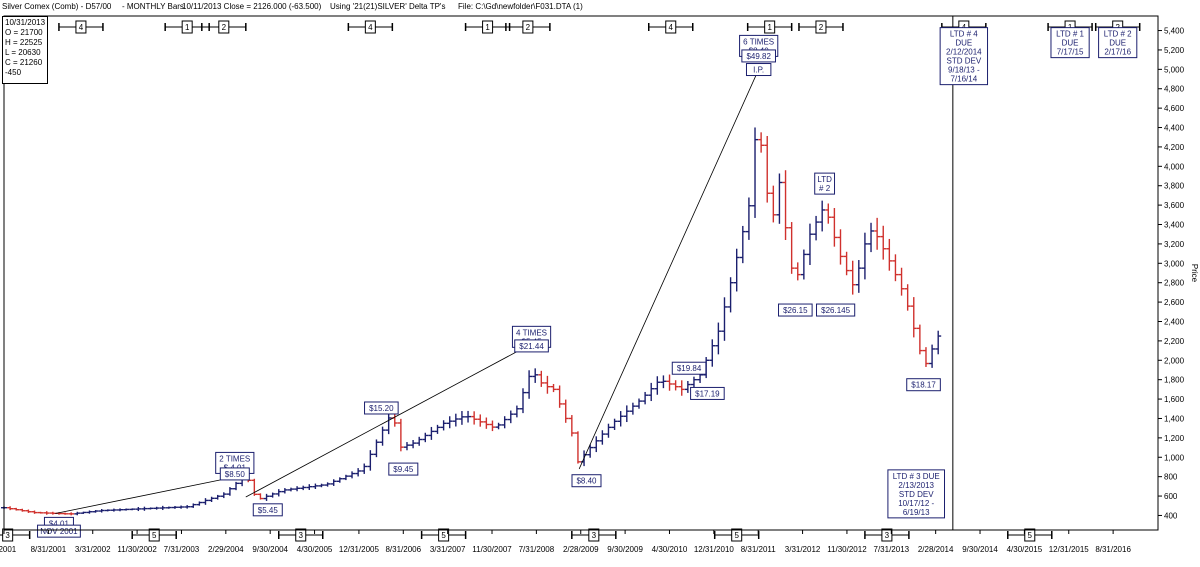 This screenshot has width=1200, height=567. I want to click on marker-label: 3, so click(301, 535).